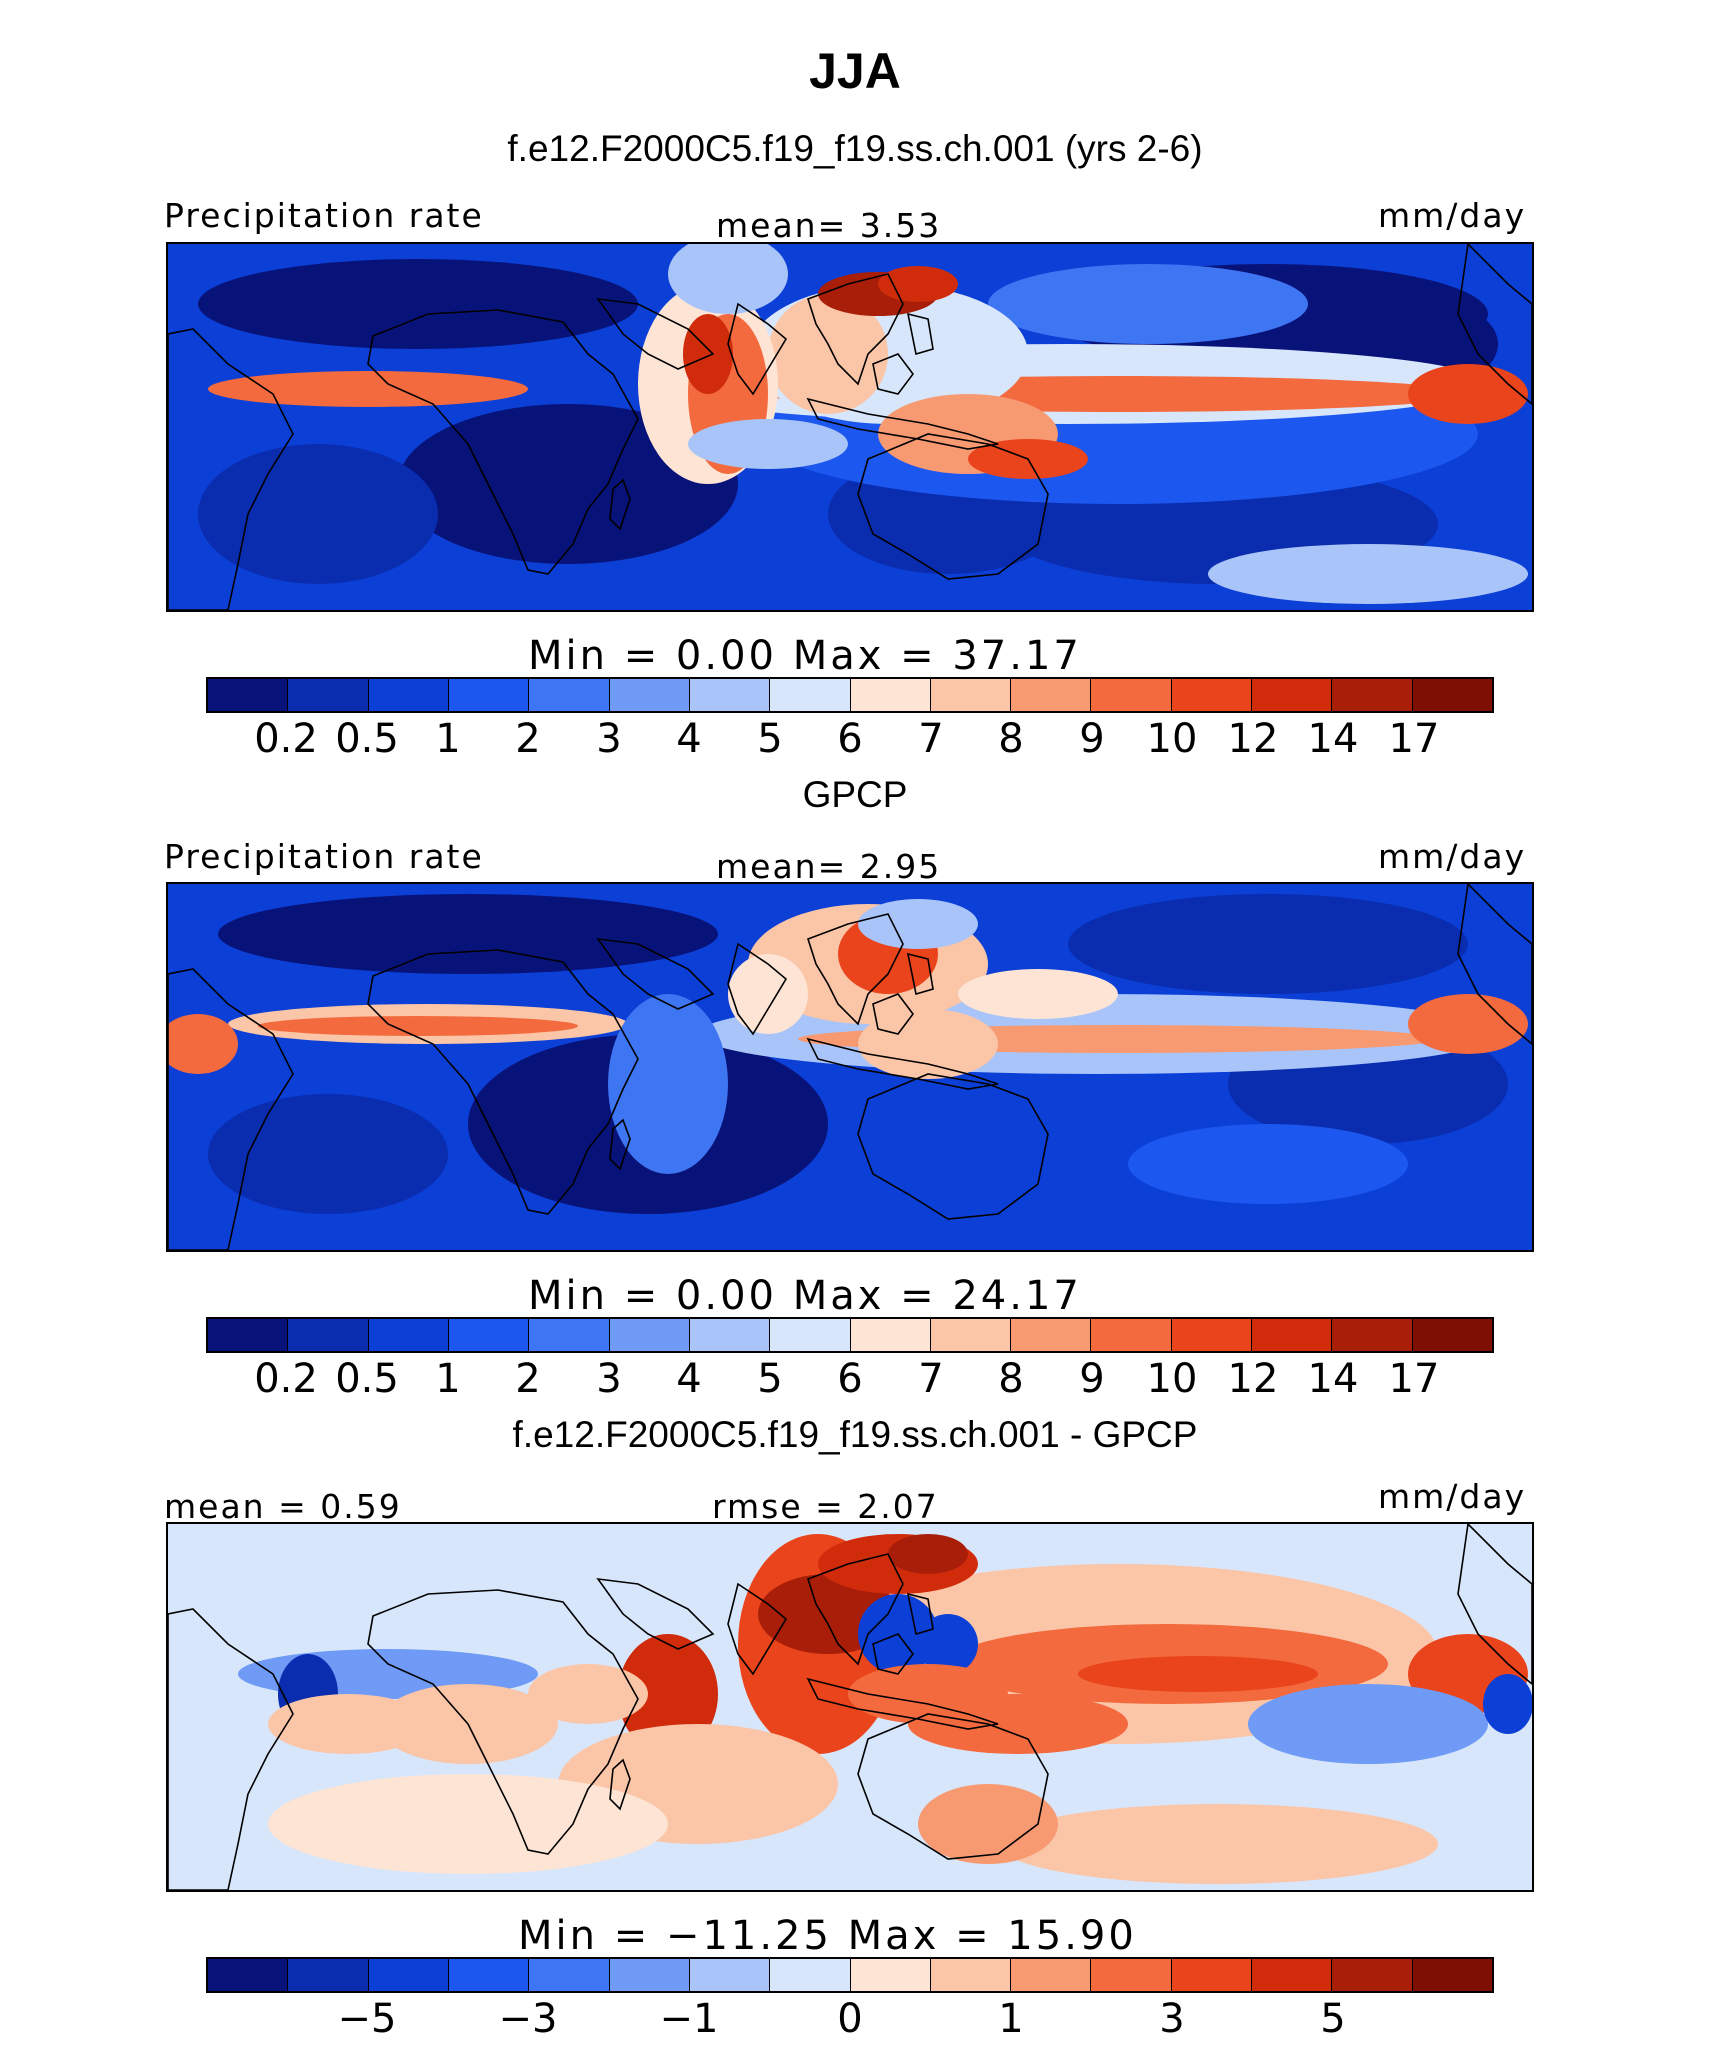 This screenshot has width=1710, height=2064. I want to click on figure-title: JJA, so click(855, 71).